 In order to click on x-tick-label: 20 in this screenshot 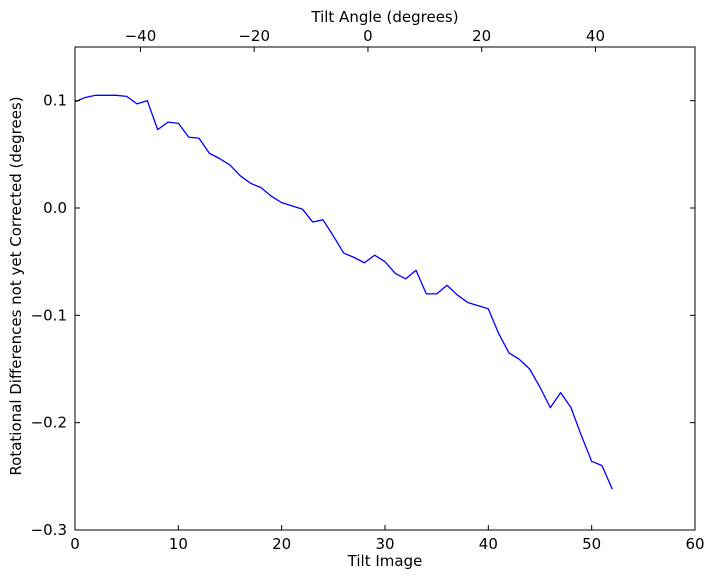, I will do `click(281, 544)`.